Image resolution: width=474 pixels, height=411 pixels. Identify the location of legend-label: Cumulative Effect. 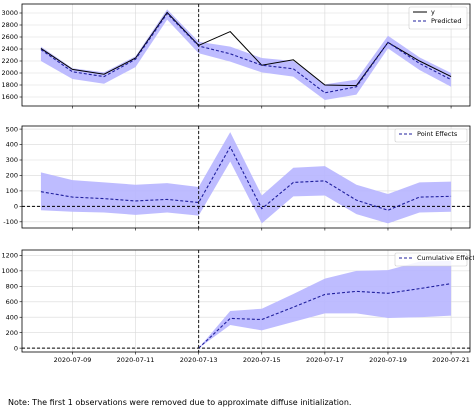
(445, 258).